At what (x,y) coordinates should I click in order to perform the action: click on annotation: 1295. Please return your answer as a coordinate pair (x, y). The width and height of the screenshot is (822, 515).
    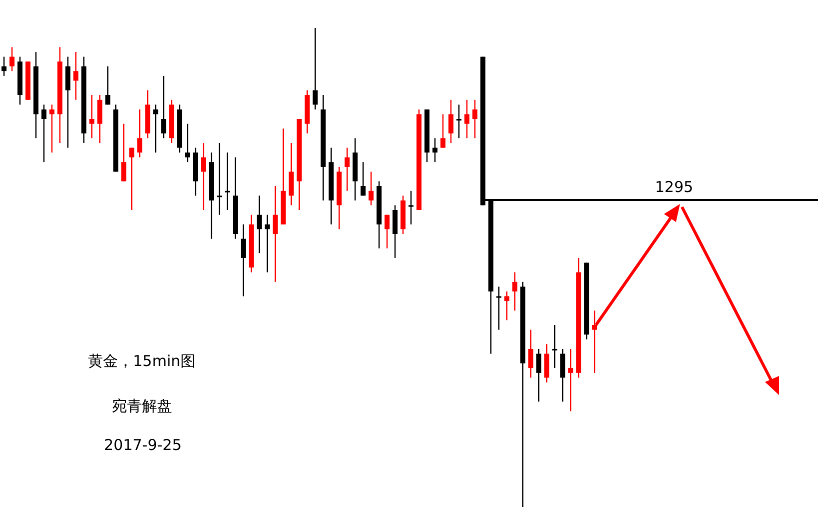
    Looking at the image, I should click on (674, 187).